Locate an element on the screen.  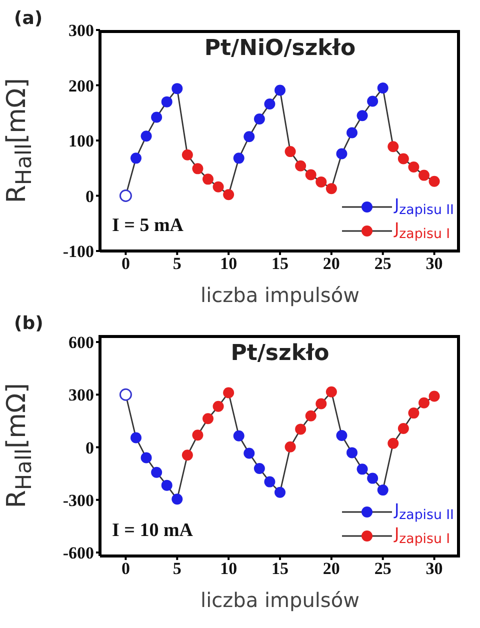
y-tick-label: -300 is located at coordinates (78, 500).